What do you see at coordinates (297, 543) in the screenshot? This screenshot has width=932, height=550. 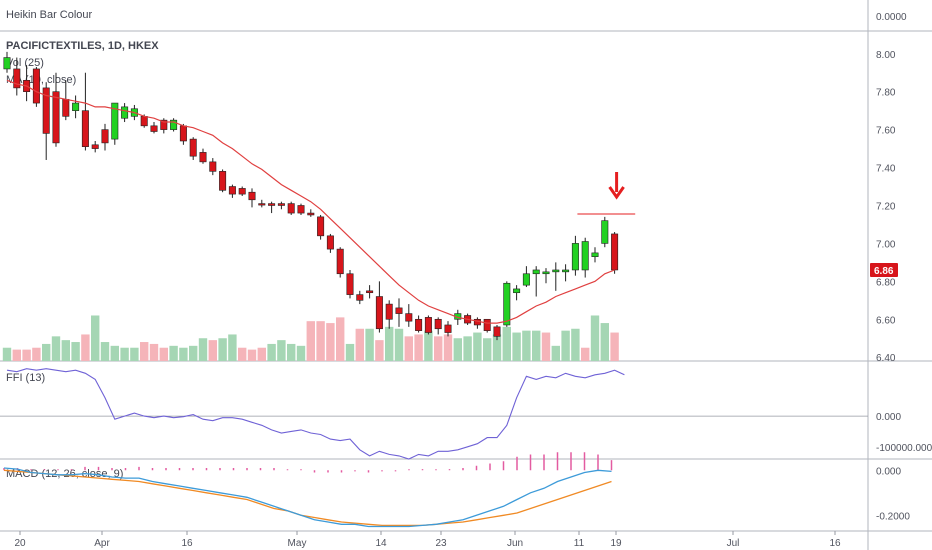 I see `time-tick-label: May` at bounding box center [297, 543].